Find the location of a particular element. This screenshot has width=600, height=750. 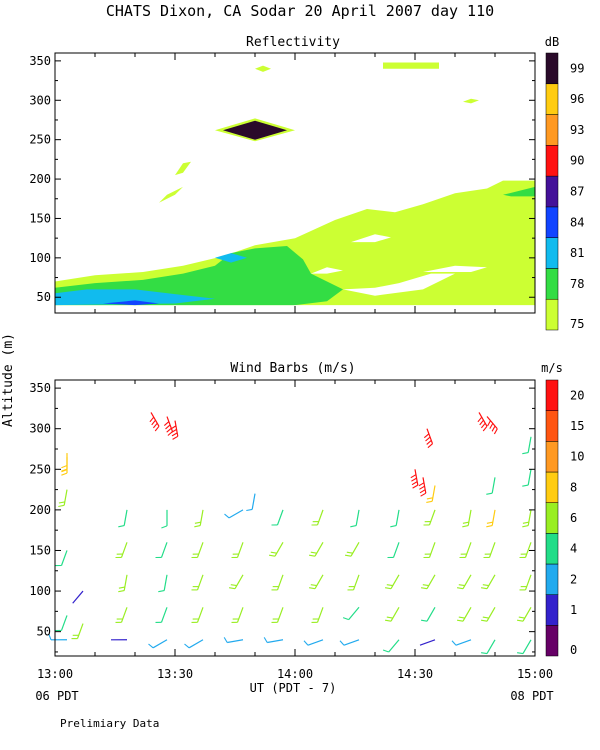

colorbar-label: 90 is located at coordinates (577, 161).